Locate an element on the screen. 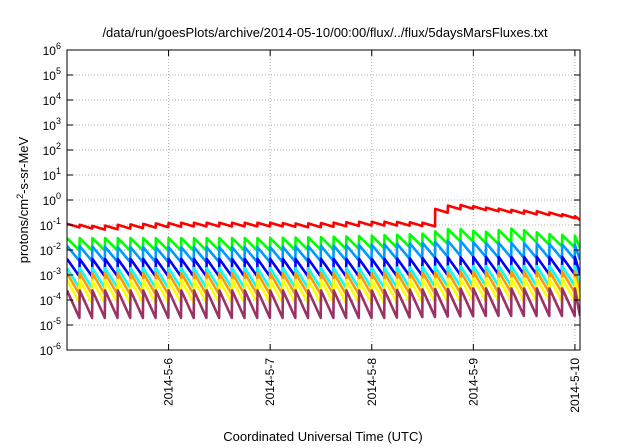  y-tick-label: 10³ is located at coordinates (52, 124).